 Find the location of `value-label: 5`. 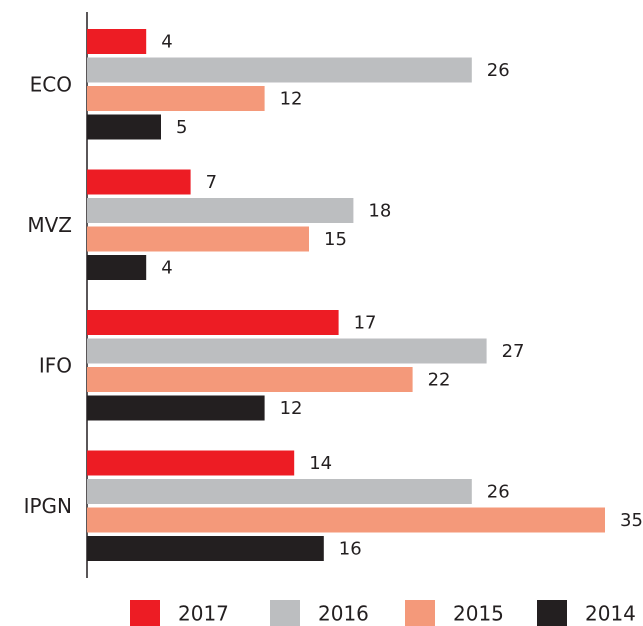

value-label: 5 is located at coordinates (181, 127).